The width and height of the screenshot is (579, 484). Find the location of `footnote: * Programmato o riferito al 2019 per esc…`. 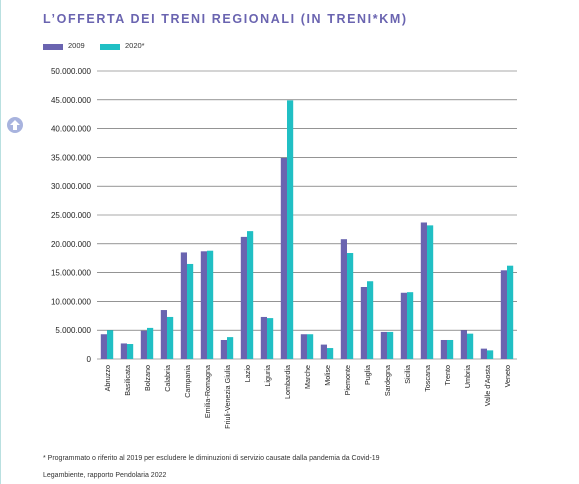

footnote: * Programmato o riferito al 2019 per esc… is located at coordinates (211, 458).